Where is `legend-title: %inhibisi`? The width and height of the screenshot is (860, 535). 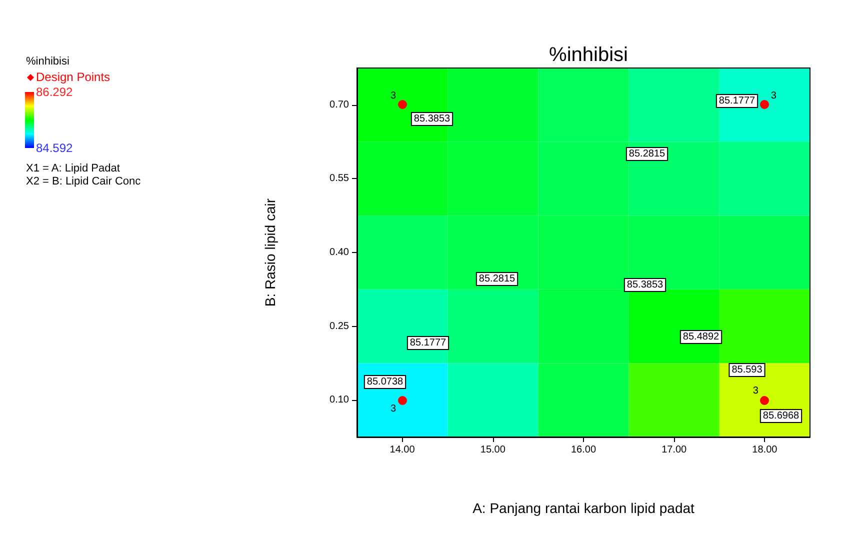
legend-title: %inhibisi is located at coordinates (48, 62).